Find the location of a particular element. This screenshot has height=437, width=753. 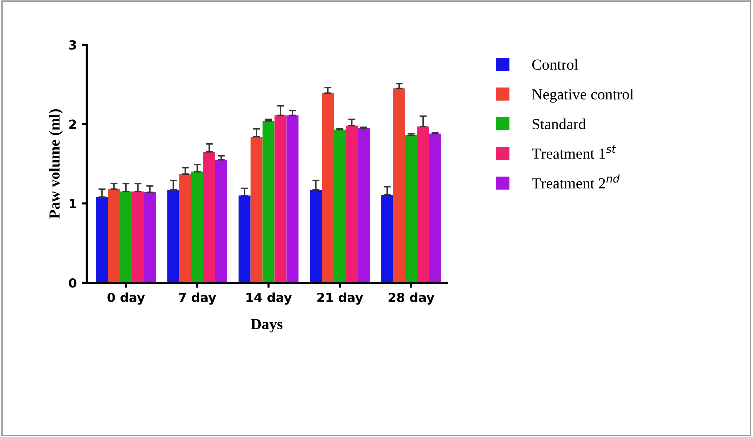

x-tick-label: 0 day is located at coordinates (127, 298).